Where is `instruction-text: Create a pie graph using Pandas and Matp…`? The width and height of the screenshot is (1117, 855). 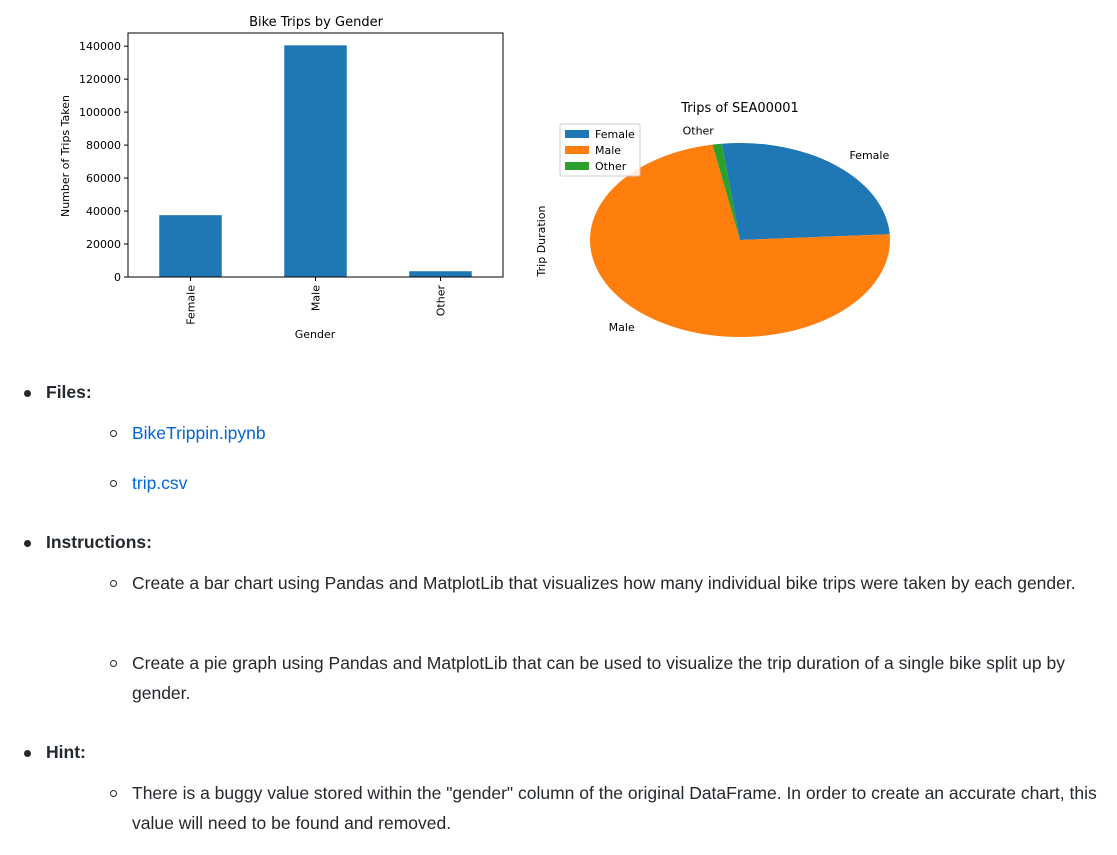 instruction-text: Create a pie graph using Pandas and Matp… is located at coordinates (598, 678).